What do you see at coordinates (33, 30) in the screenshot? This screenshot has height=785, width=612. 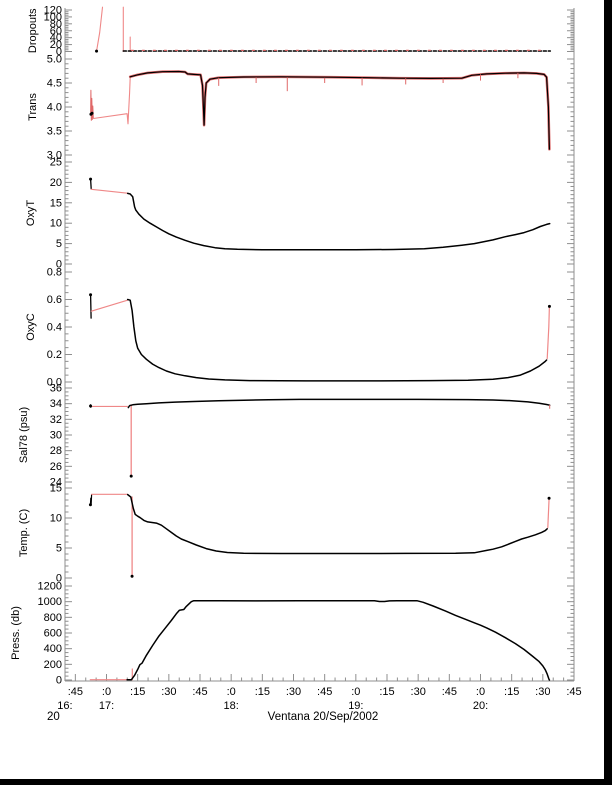 I see `panel-y-axis-title: Dropouts` at bounding box center [33, 30].